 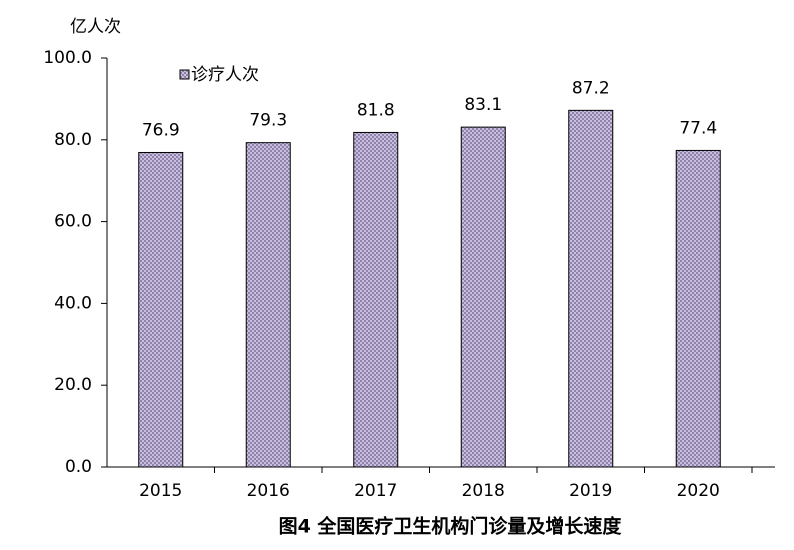 I want to click on legend-swatch, so click(x=184, y=74).